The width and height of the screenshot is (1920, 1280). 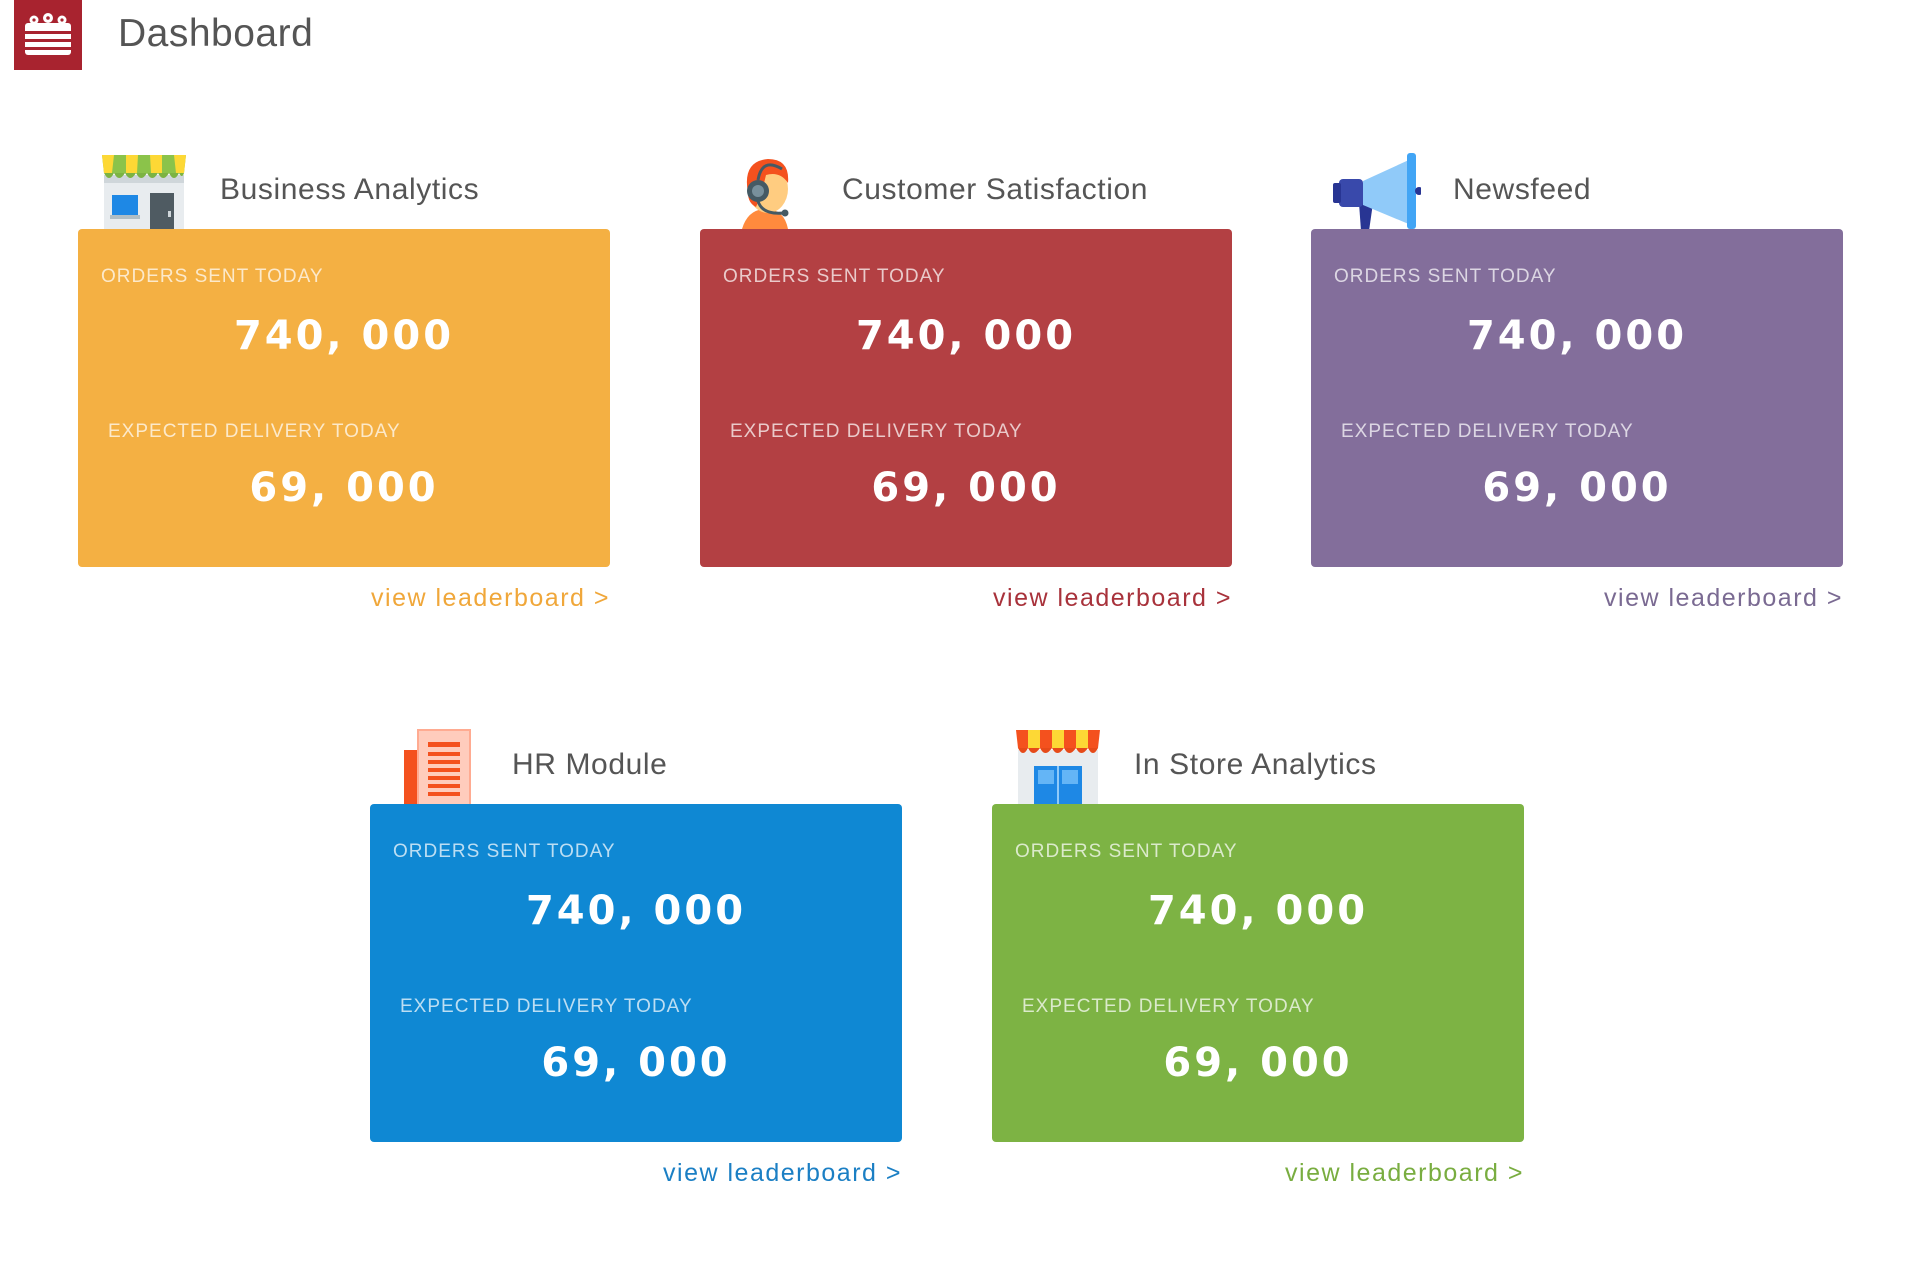 I want to click on module-header: Newsfeed, so click(x=1577, y=192).